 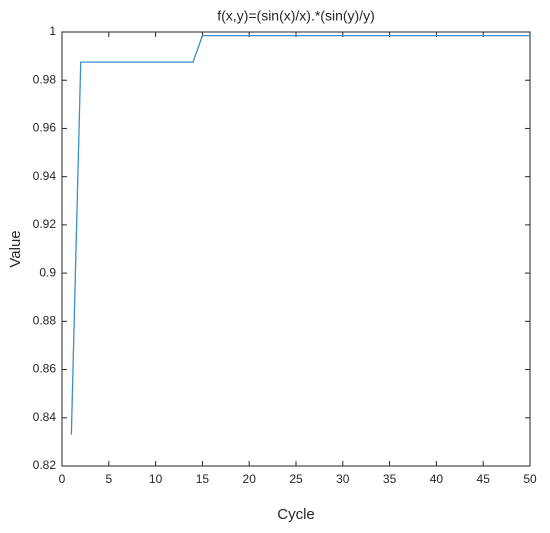 What do you see at coordinates (47, 272) in the screenshot?
I see `y-tick-label: 0.9` at bounding box center [47, 272].